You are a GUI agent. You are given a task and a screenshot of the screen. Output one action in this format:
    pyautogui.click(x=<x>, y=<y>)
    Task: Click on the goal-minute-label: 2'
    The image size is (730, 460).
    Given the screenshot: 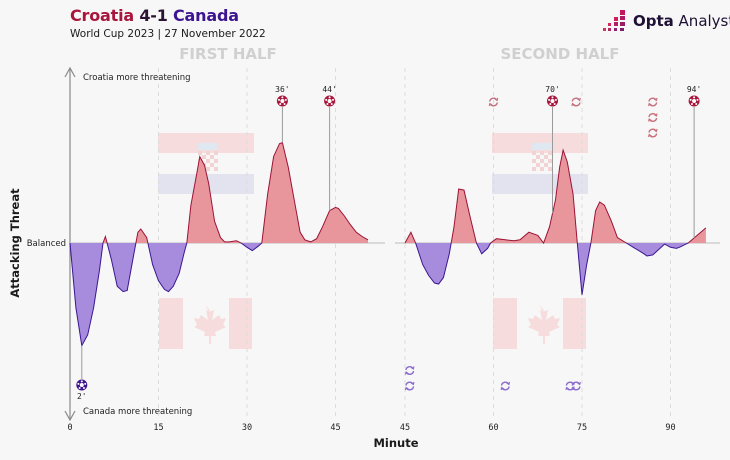 What is the action you would take?
    pyautogui.click(x=82, y=396)
    